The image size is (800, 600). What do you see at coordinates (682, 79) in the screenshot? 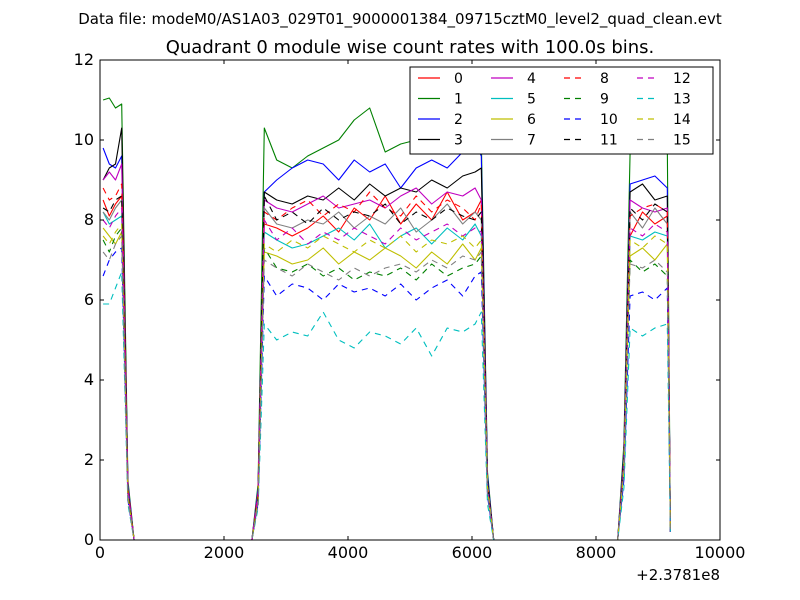
I see `legend-label: 12` at bounding box center [682, 79].